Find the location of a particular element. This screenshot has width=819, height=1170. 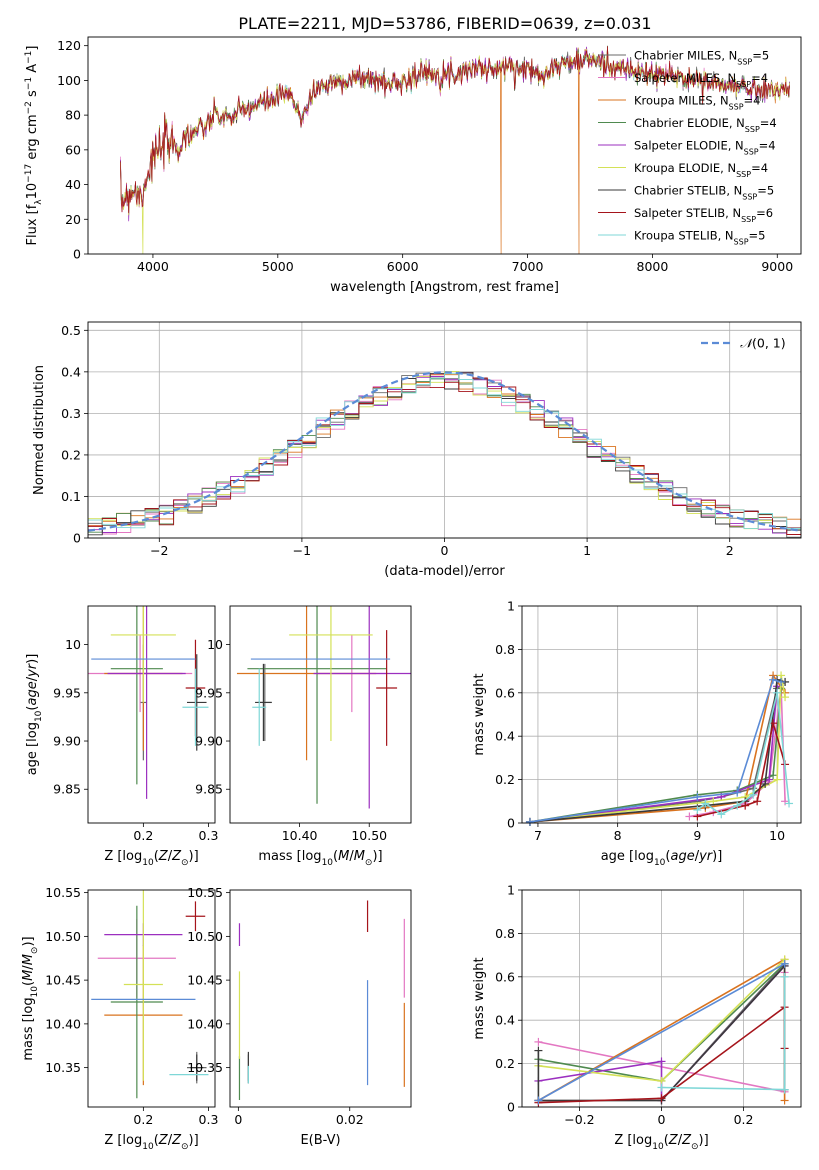

series-salpeter-elodie is located at coordinates (653, 754).